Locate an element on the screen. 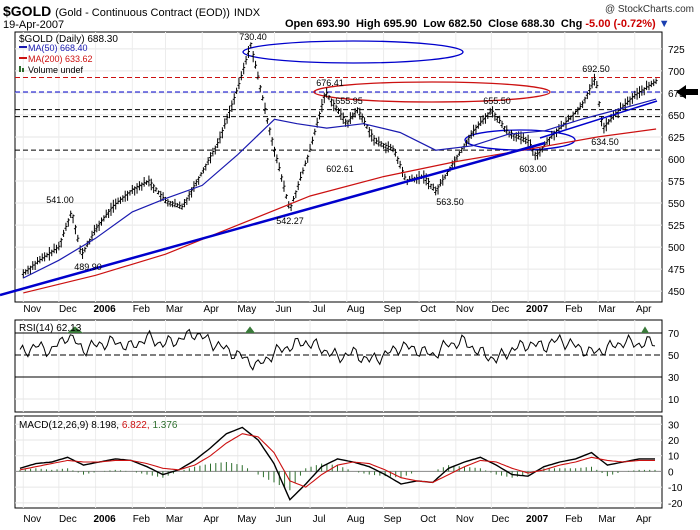  rsi-line is located at coordinates (337, 349).